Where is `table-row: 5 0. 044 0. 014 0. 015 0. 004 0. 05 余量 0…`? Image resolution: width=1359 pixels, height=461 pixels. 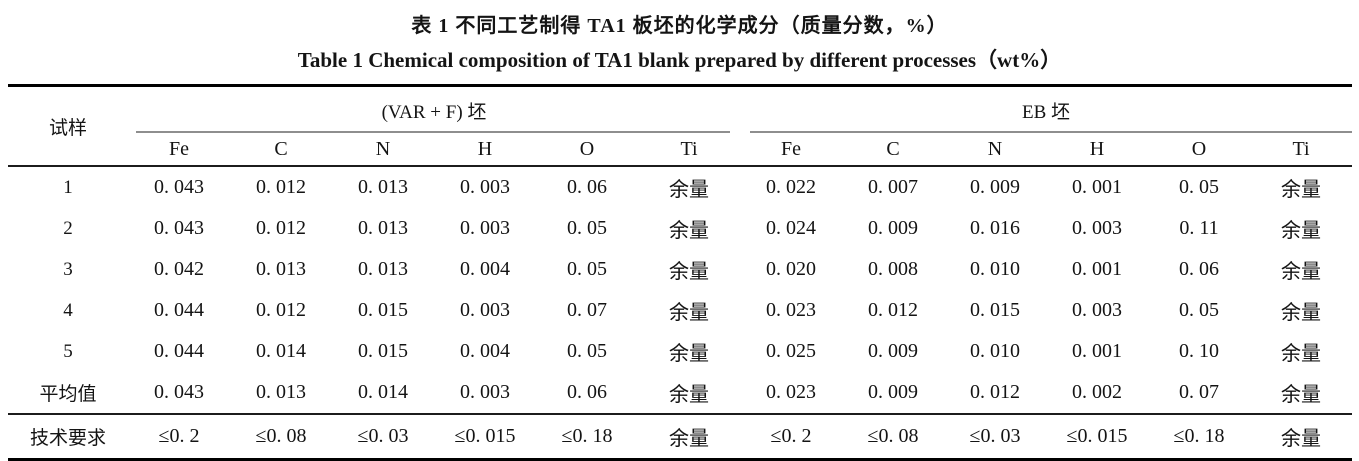
table-row: 5 0. 044 0. 014 0. 015 0. 004 0. 05 余量 0… is located at coordinates (680, 351).